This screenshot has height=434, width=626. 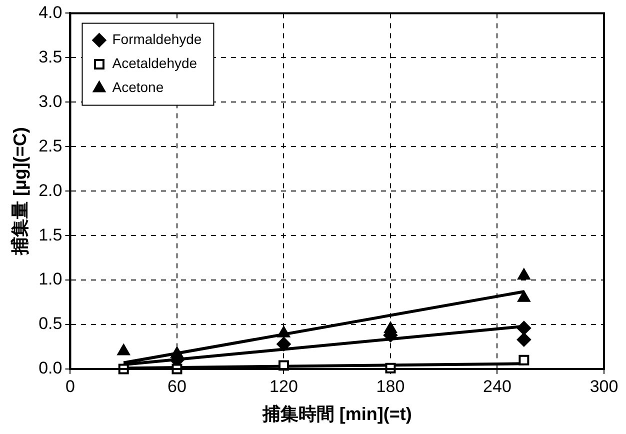 I want to click on y-axis-title: 捕集量 [µg](=C), so click(x=20, y=191).